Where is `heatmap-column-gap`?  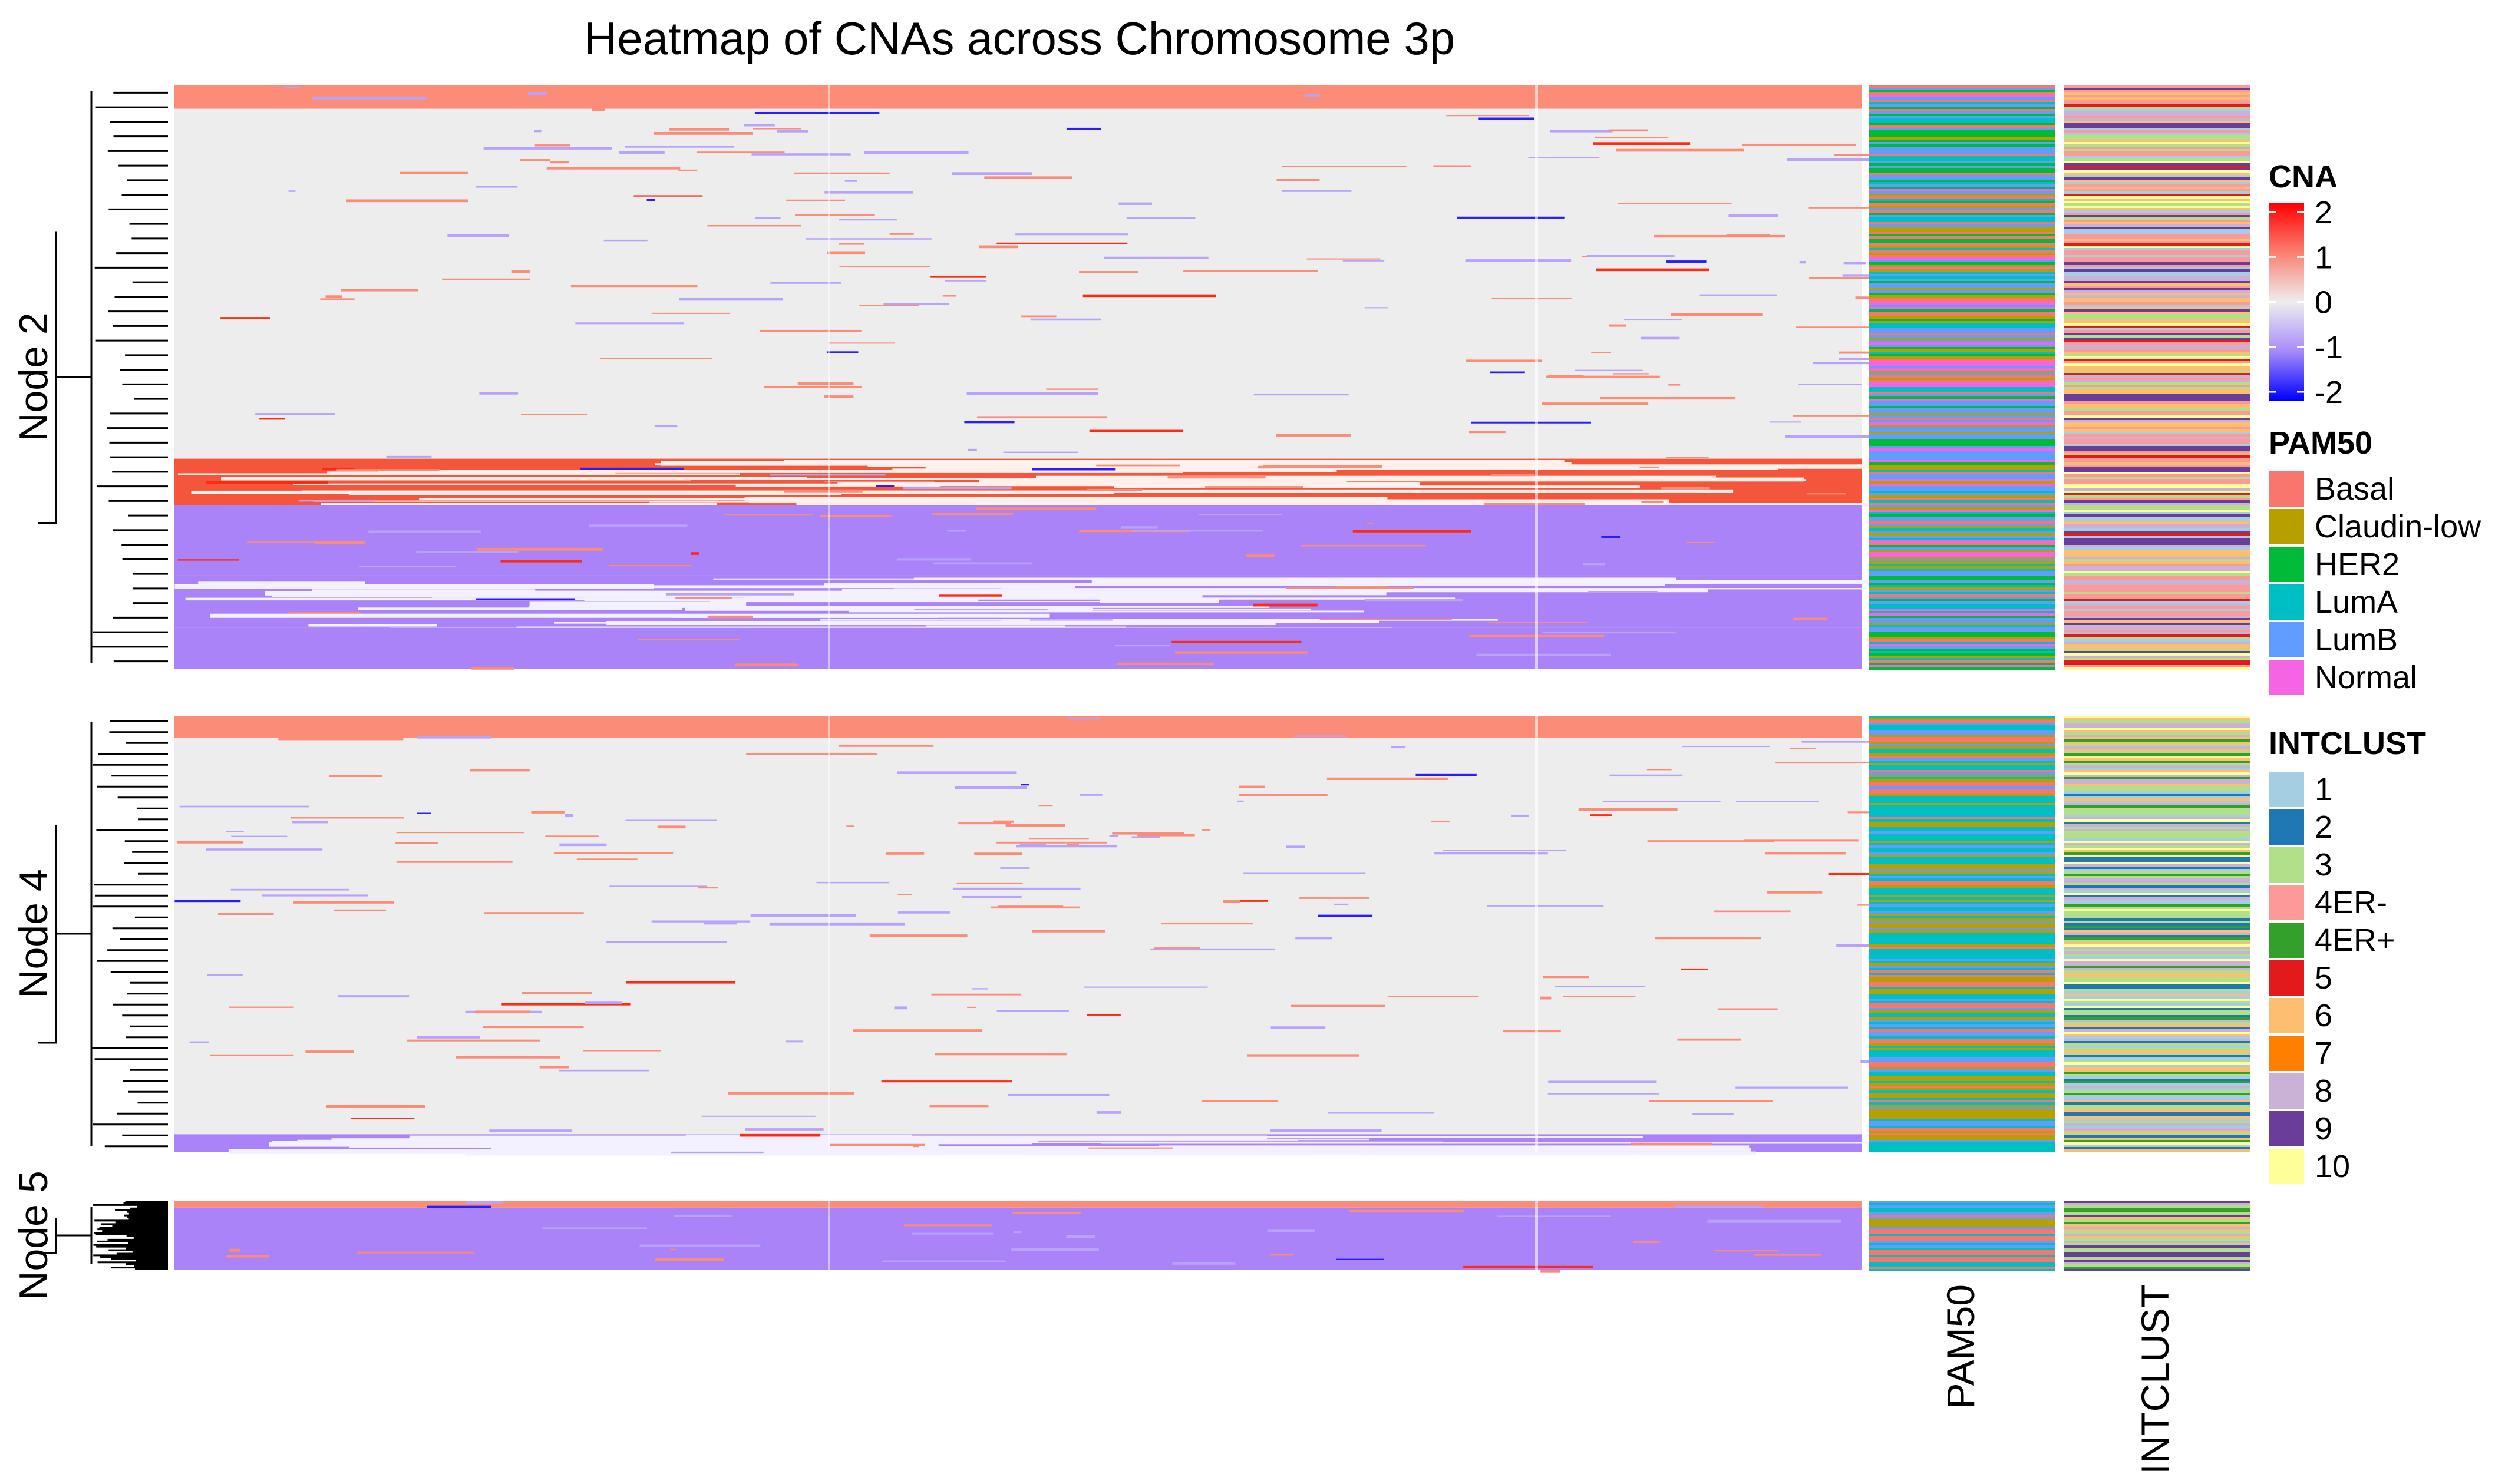 heatmap-column-gap is located at coordinates (1536, 1235).